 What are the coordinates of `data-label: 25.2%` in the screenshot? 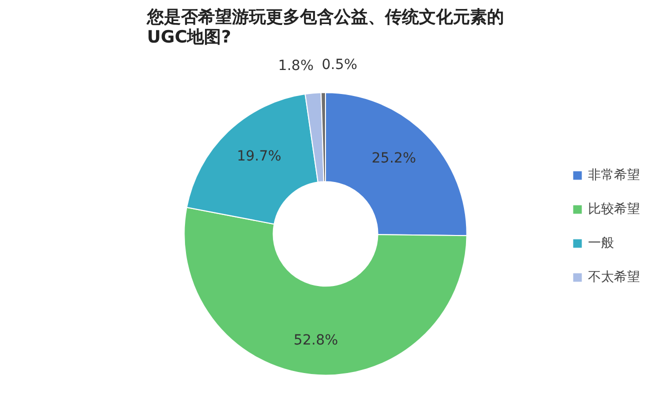 It's located at (394, 158).